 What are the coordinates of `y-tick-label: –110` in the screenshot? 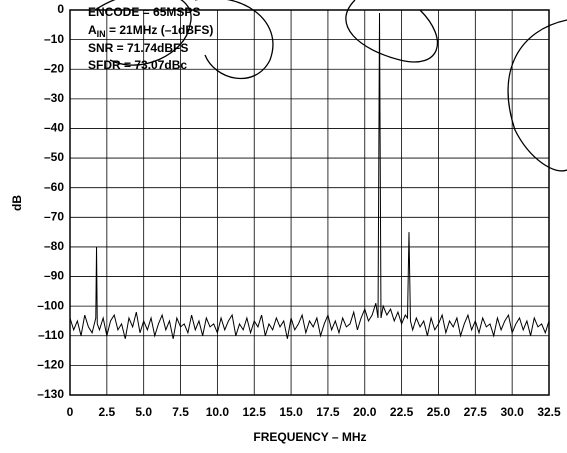 It's located at (51, 335).